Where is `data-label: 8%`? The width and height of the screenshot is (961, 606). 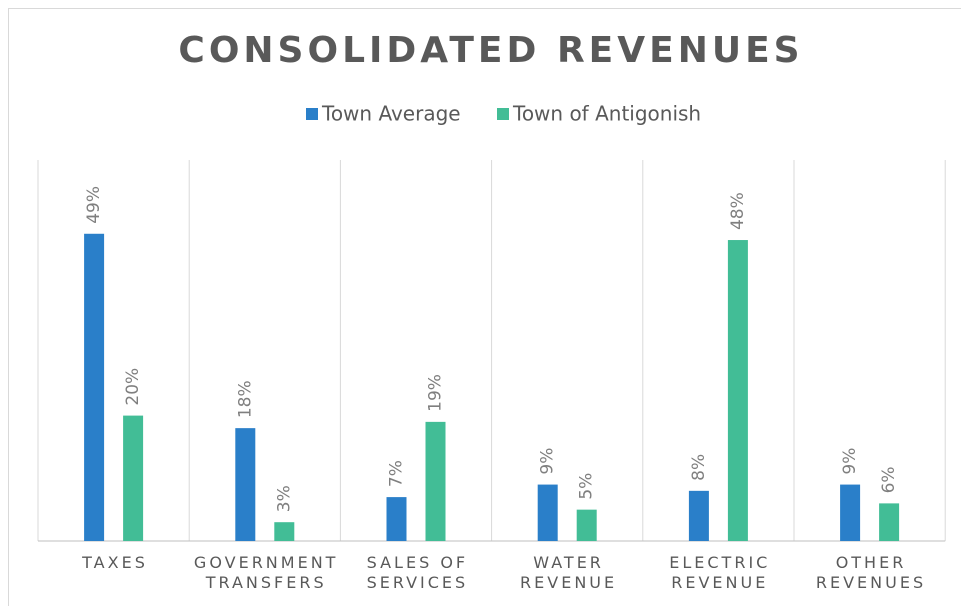 data-label: 8% is located at coordinates (699, 467).